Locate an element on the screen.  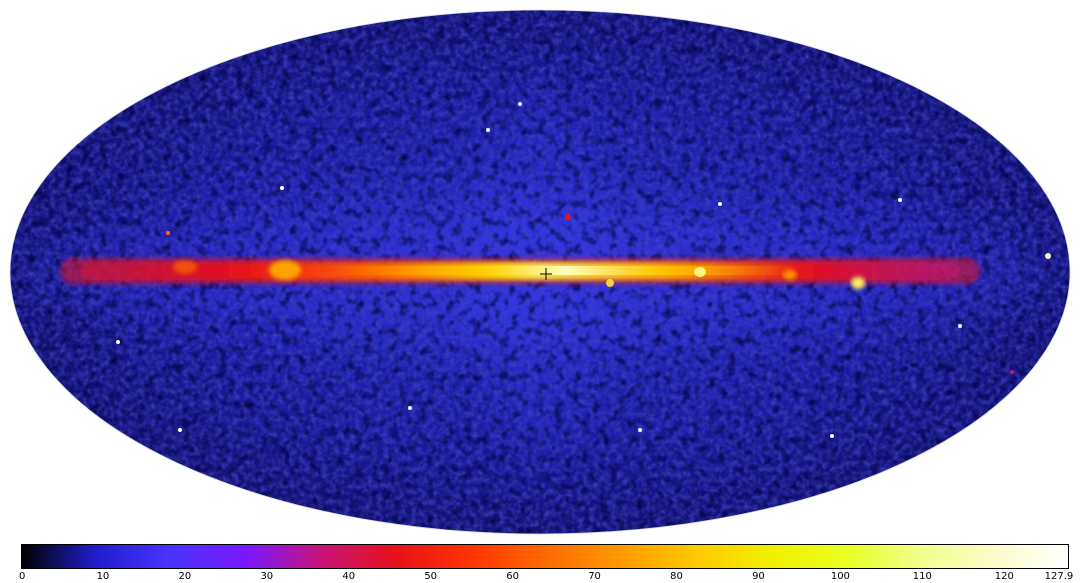
colorbar-tick-label: 50 is located at coordinates (431, 576).